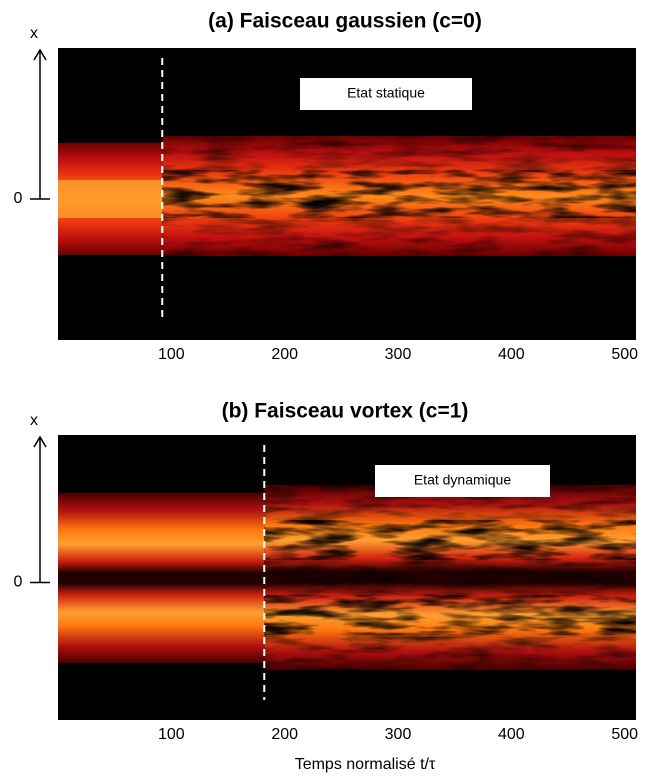 This screenshot has height=777, width=651. I want to click on panel-title: (b) Faisceau vortex (c=1), so click(345, 411).